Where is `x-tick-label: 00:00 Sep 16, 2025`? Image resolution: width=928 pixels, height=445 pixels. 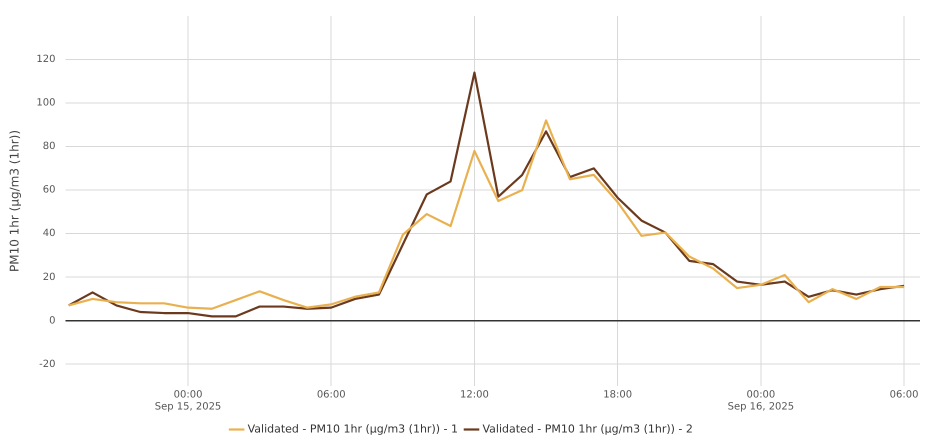 x-tick-label: 00:00 Sep 16, 2025 is located at coordinates (761, 401).